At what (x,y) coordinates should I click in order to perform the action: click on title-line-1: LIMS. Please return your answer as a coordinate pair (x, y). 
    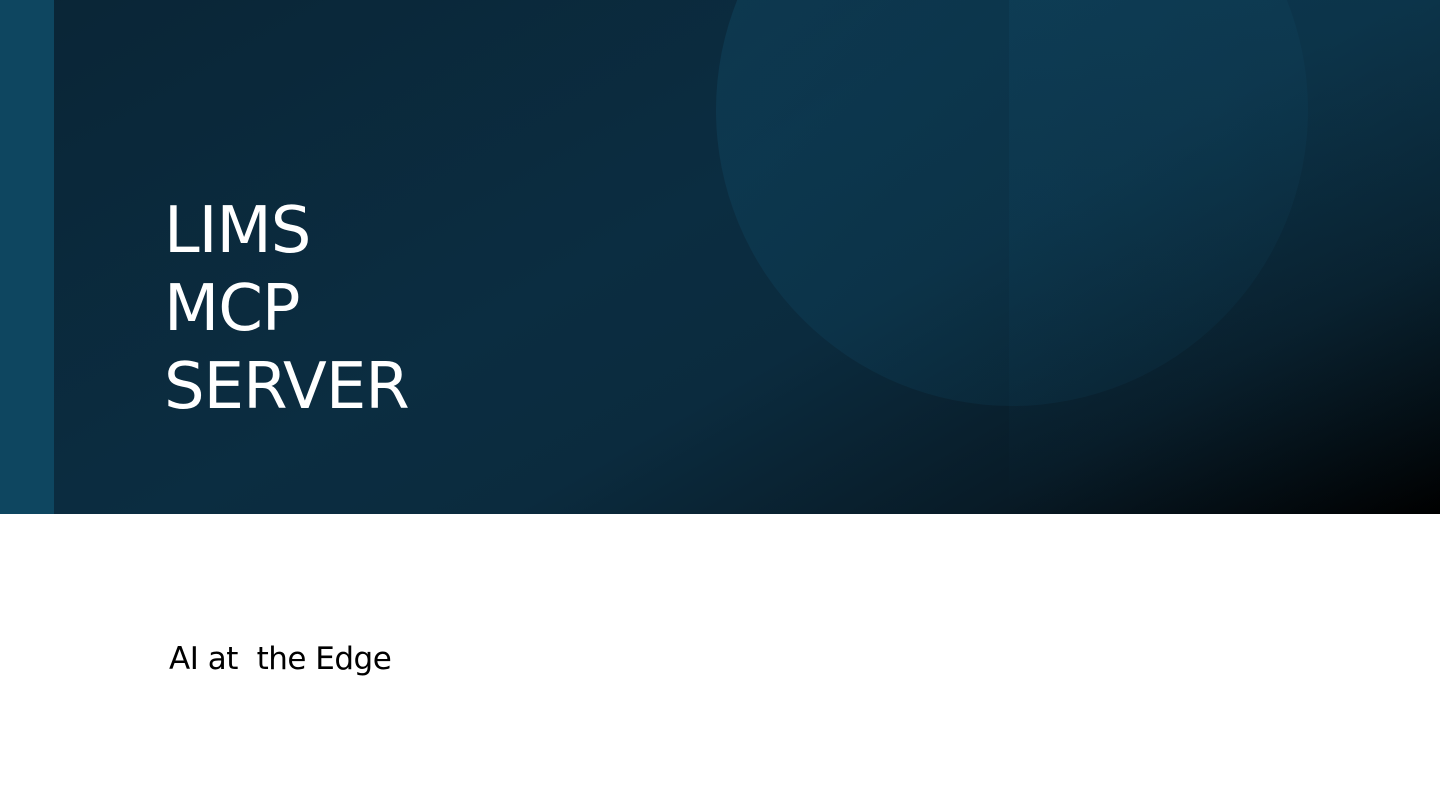
    Looking at the image, I should click on (237, 231).